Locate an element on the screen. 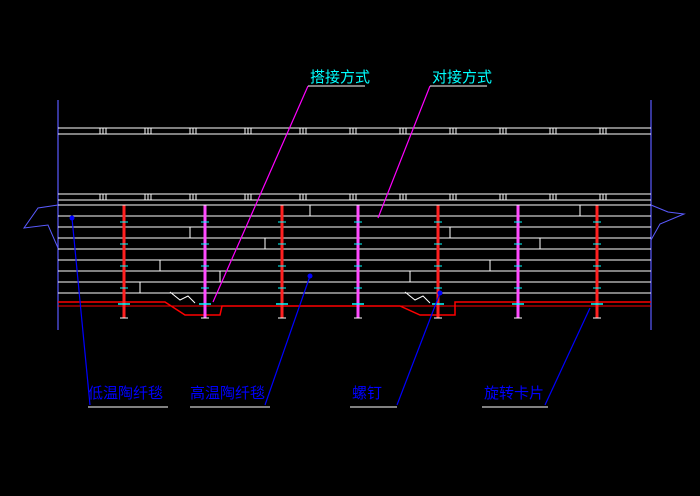 The image size is (700, 496). leader-clip is located at coordinates (567, 356).